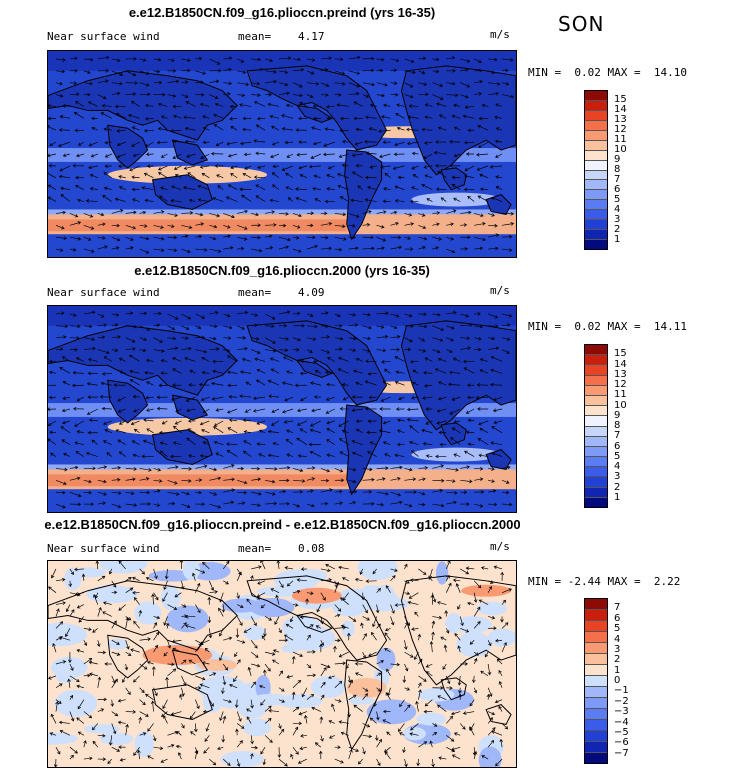 This screenshot has height=776, width=733. I want to click on panel-1-band, so click(197, 225).